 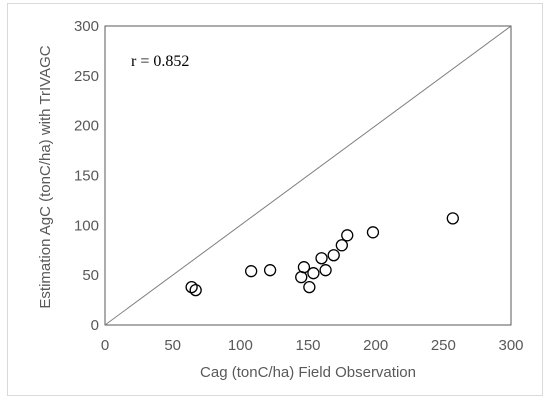 What do you see at coordinates (105, 345) in the screenshot?
I see `x-tick-label: 0` at bounding box center [105, 345].